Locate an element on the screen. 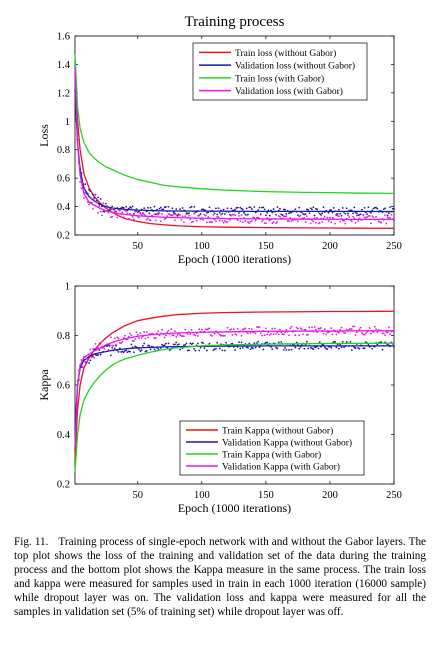 Image resolution: width=437 pixels, height=654 pixels. y-tick-label: 1.4 is located at coordinates (64, 65).